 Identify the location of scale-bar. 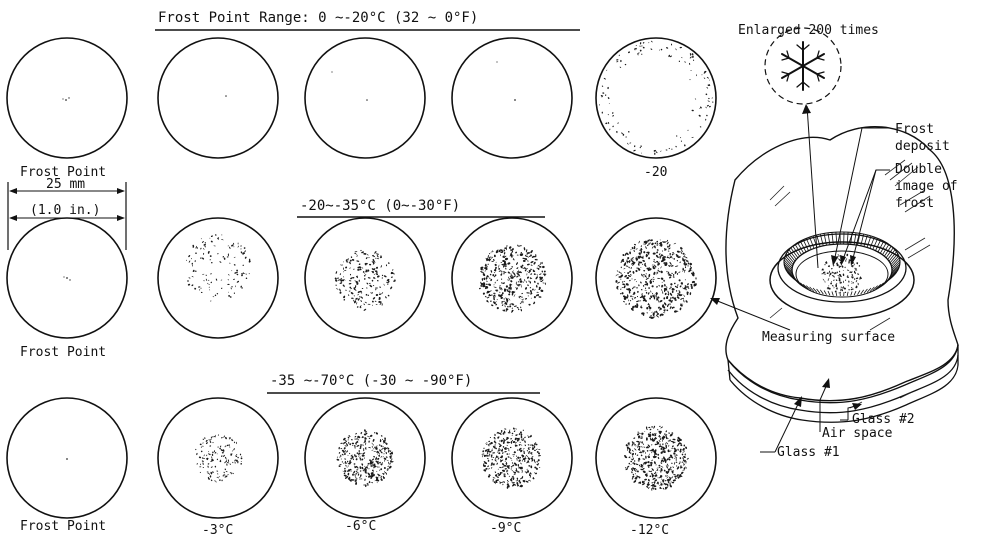
(67, 216).